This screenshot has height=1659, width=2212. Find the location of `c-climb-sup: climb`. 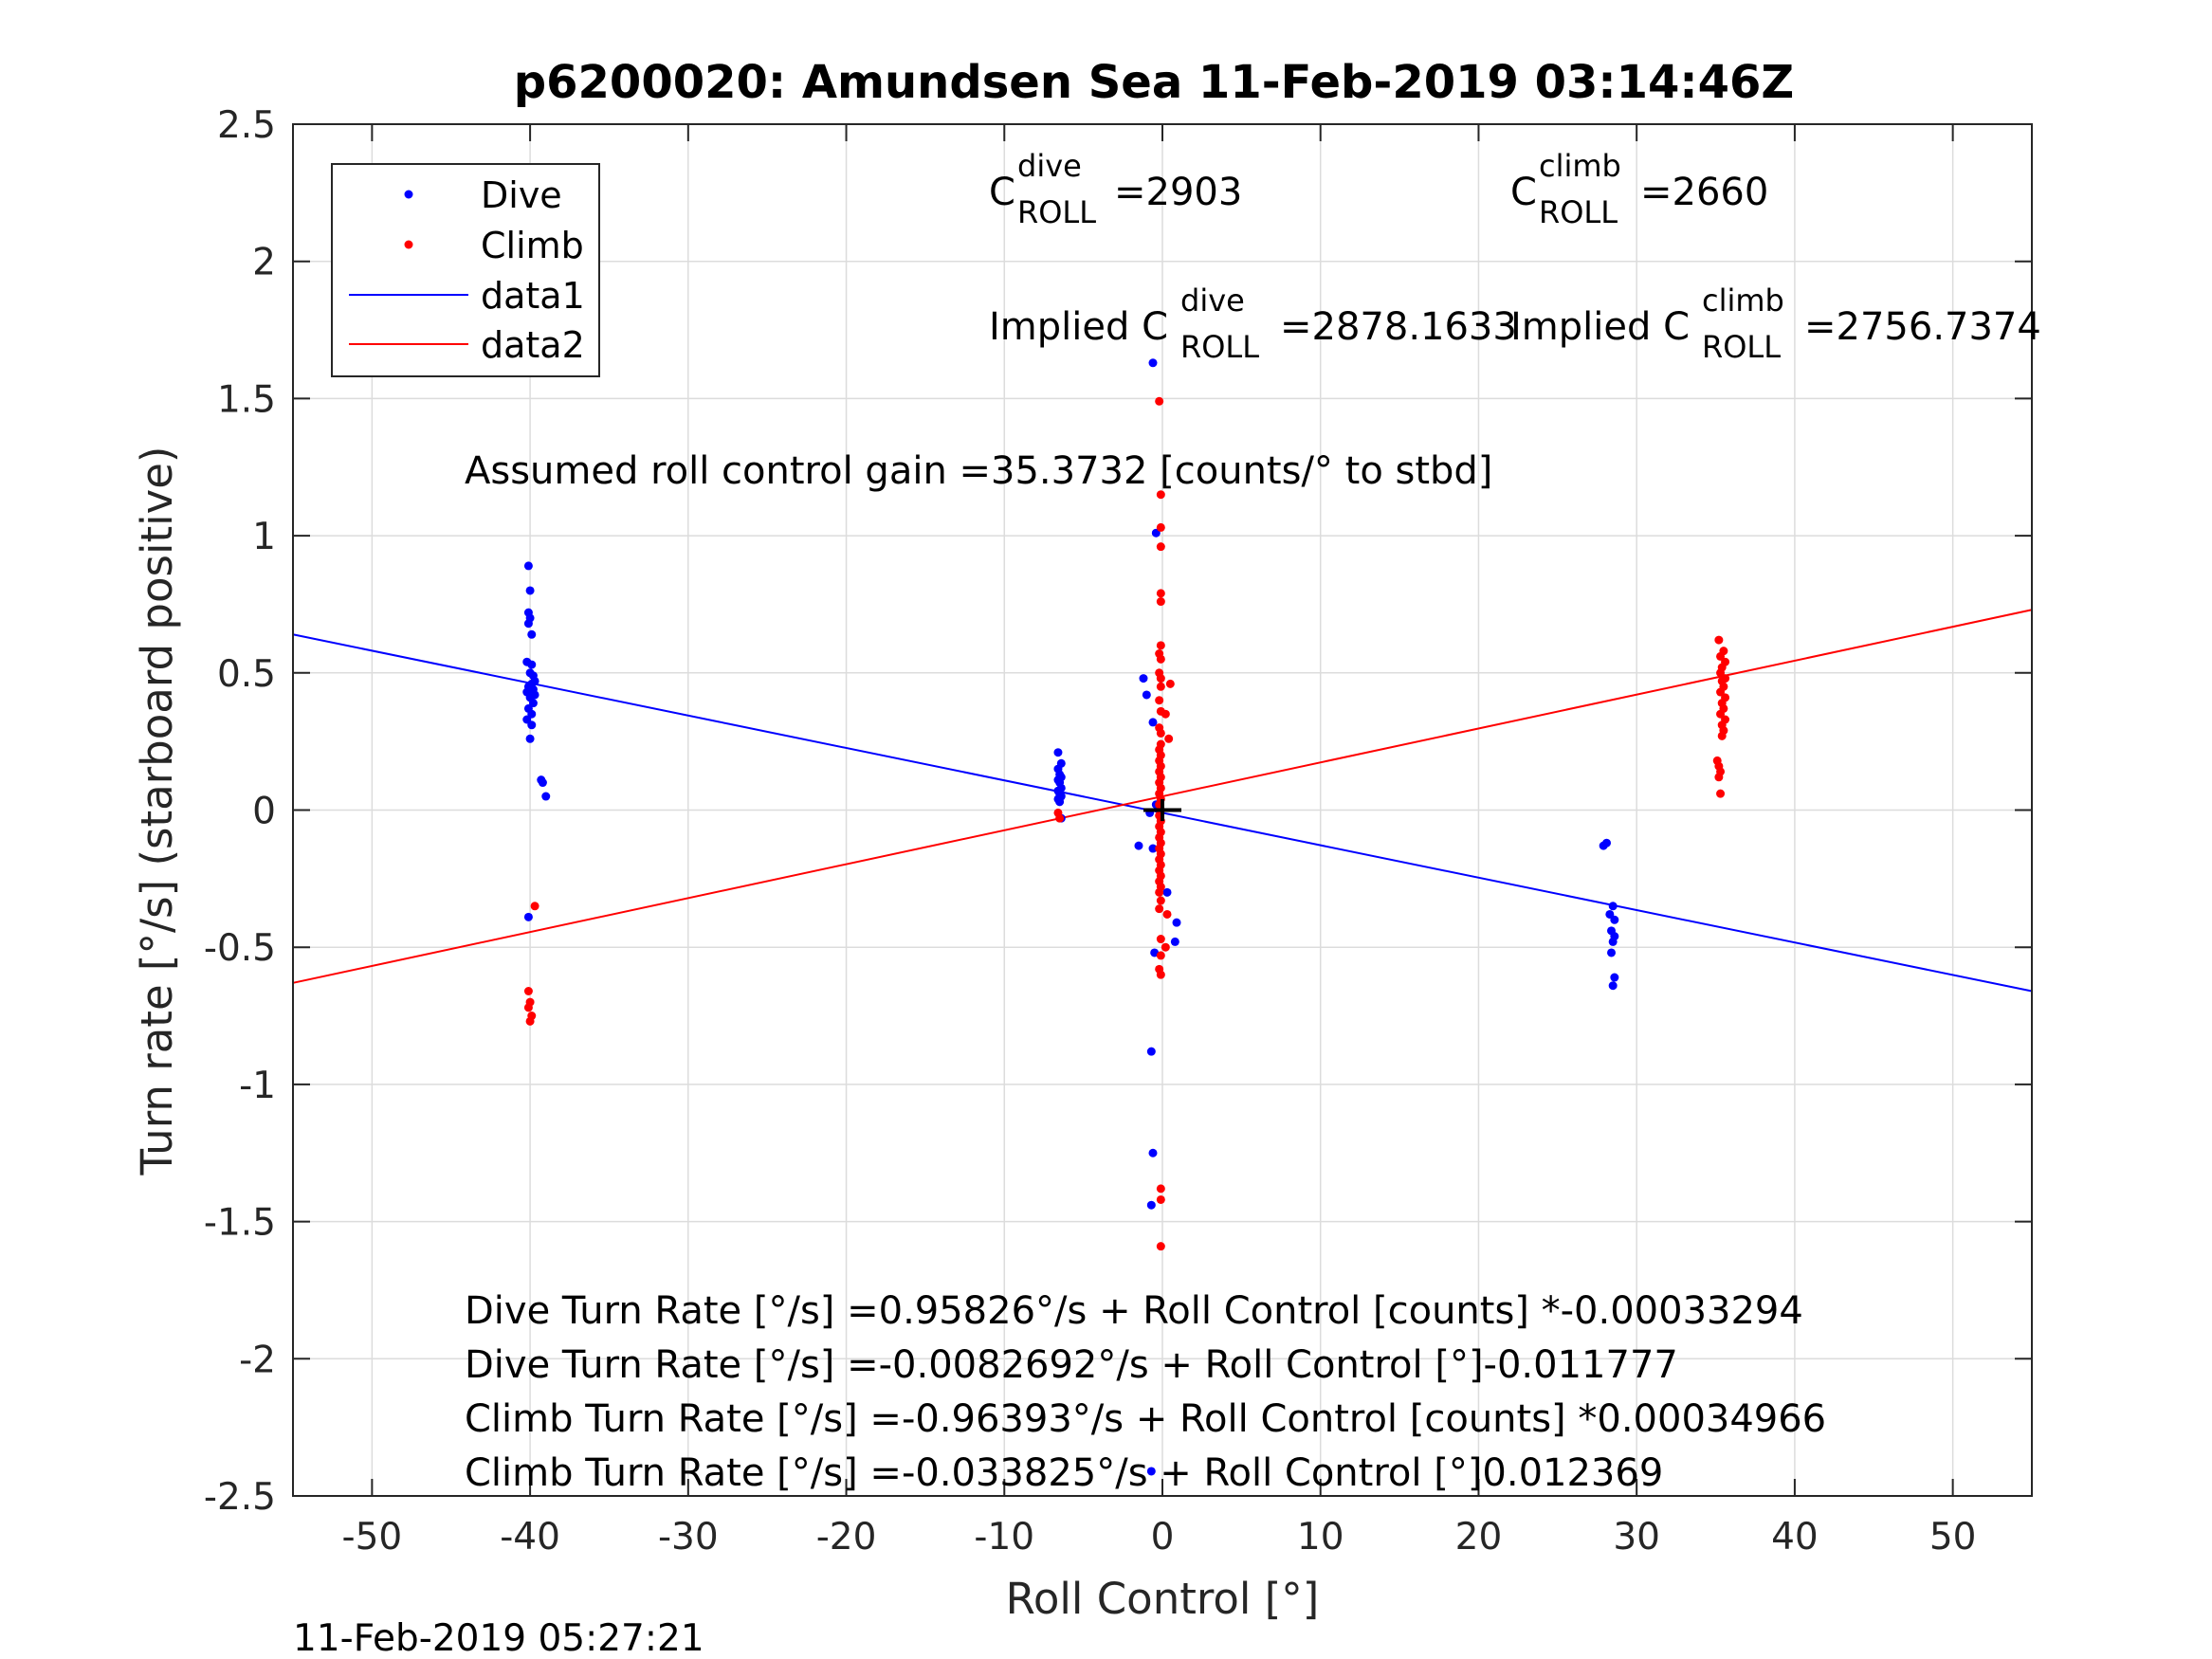

c-climb-sup: climb is located at coordinates (1580, 166).